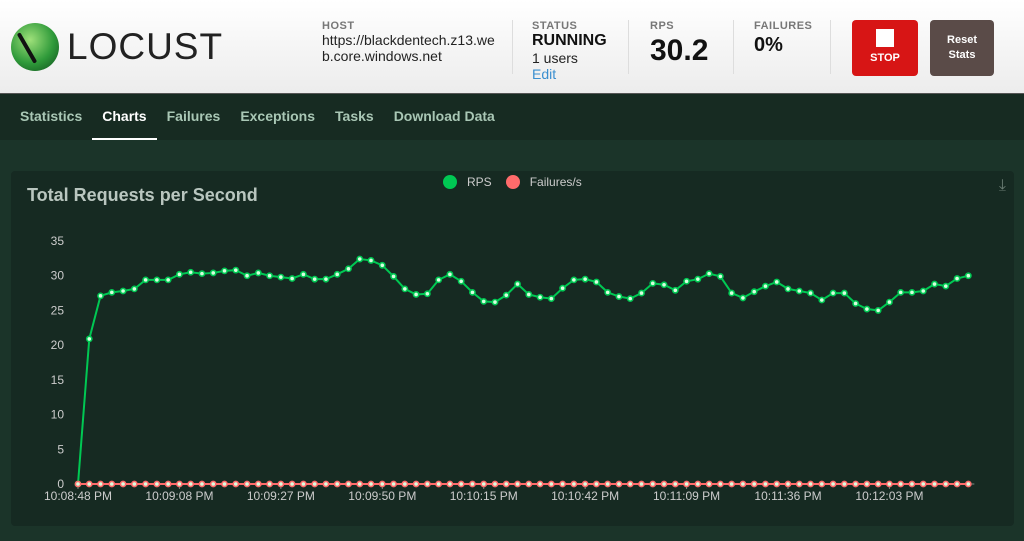 The image size is (1024, 541). What do you see at coordinates (179, 496) in the screenshot?
I see `x-tick-label: 10:09:08 PM` at bounding box center [179, 496].